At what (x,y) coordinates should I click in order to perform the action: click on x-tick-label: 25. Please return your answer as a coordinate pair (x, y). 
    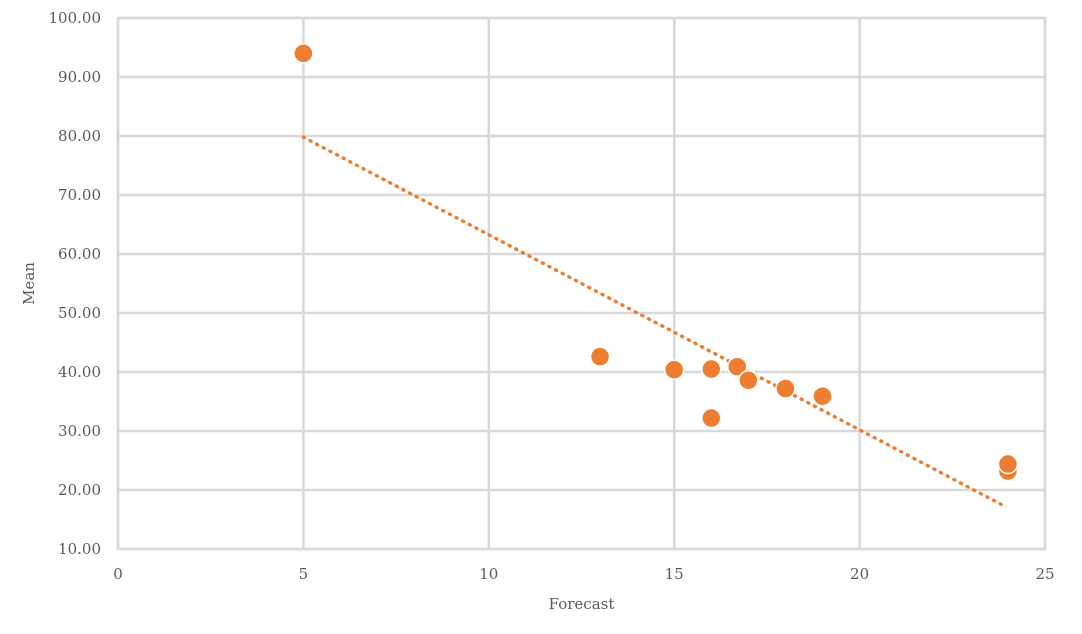
    Looking at the image, I should click on (1044, 574).